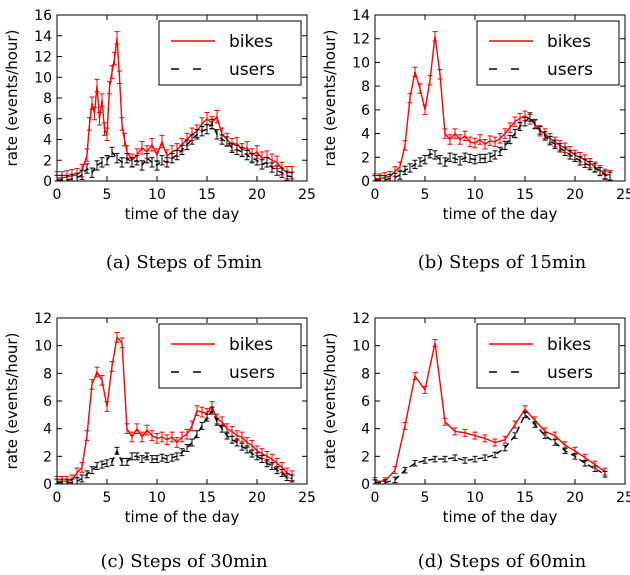 The image size is (630, 575). What do you see at coordinates (502, 262) in the screenshot?
I see `panel-caption: (b) Steps of 15min` at bounding box center [502, 262].